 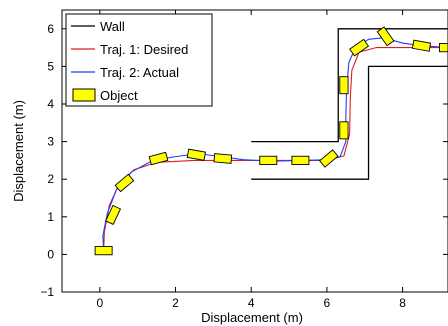 What do you see at coordinates (112, 26) in the screenshot?
I see `legend-wall-label: Wall` at bounding box center [112, 26].